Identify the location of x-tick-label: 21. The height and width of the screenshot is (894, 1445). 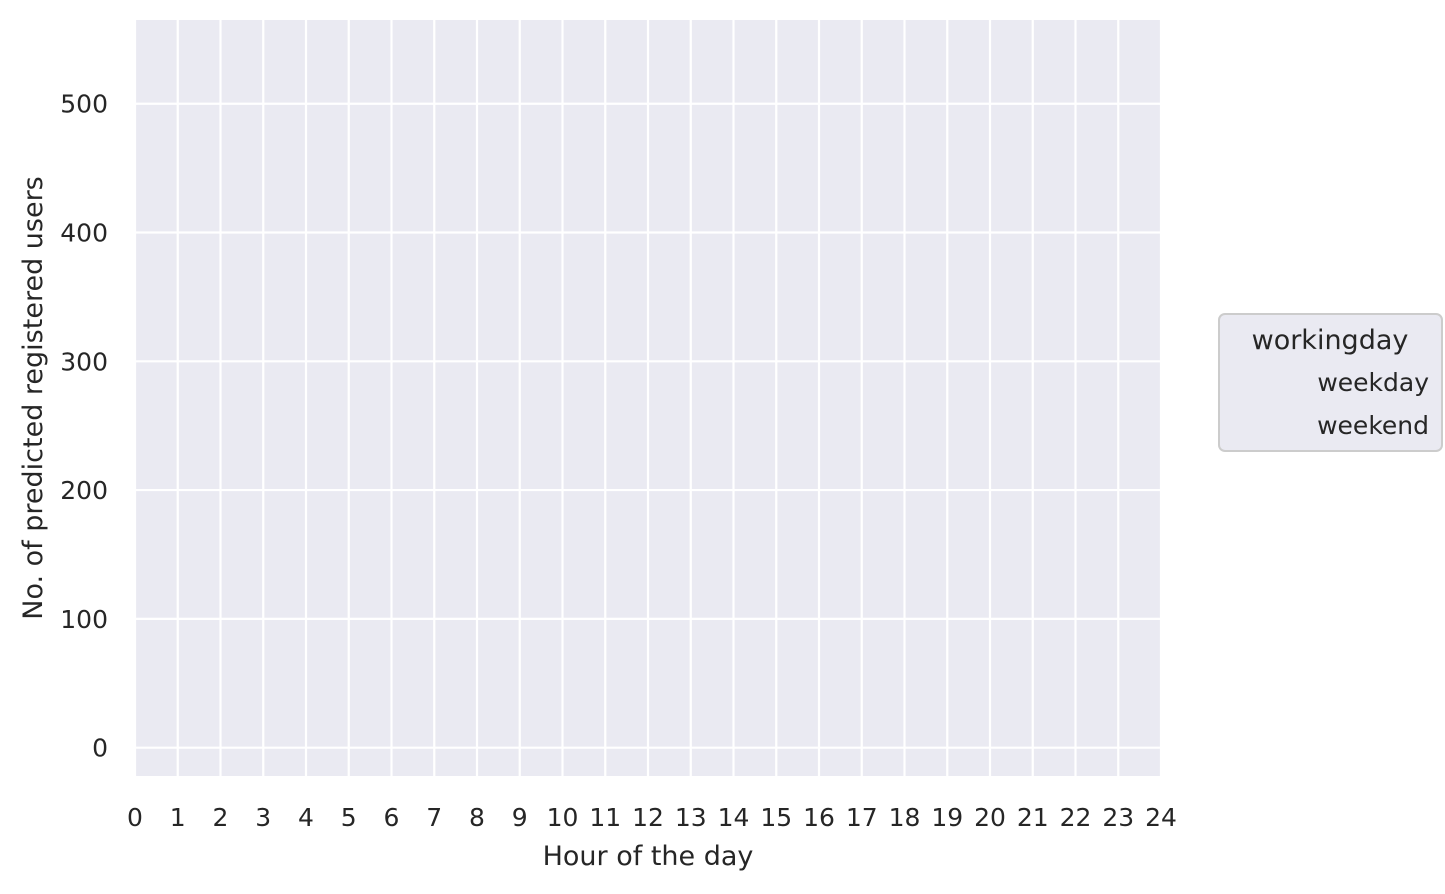
(1033, 817).